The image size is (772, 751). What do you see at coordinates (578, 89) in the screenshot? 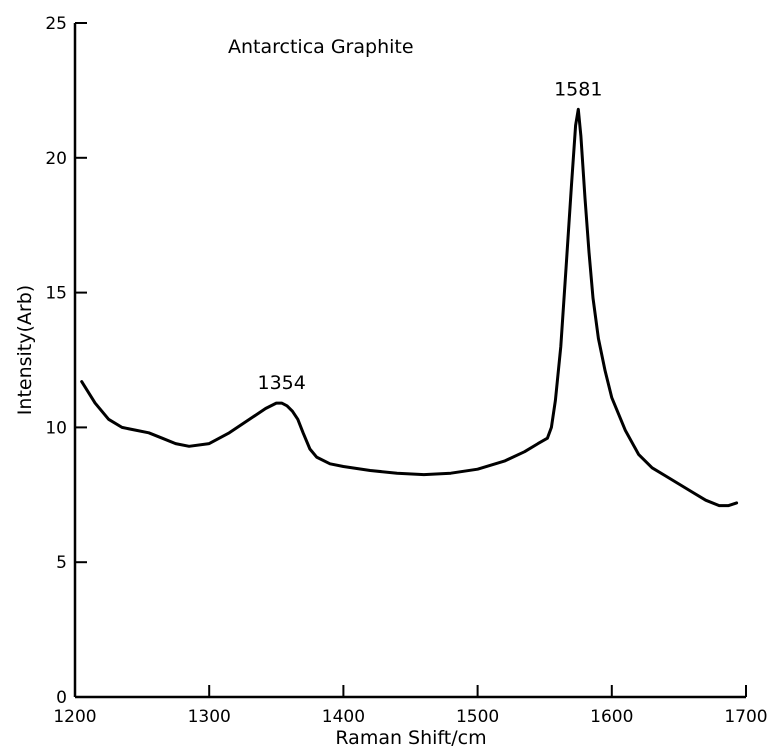
I see `peak-label: 1581` at bounding box center [578, 89].